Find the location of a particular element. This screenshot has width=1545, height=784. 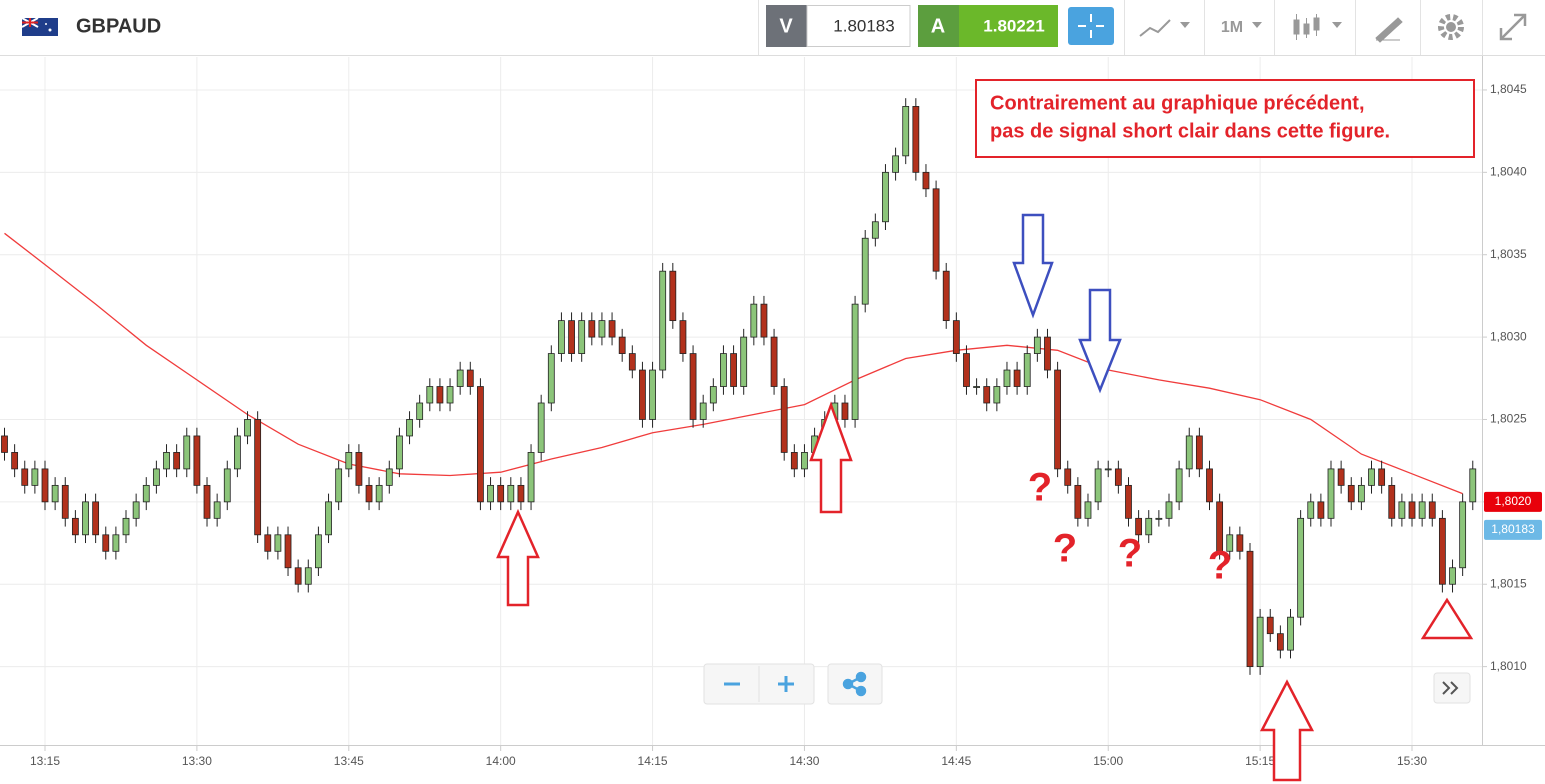

y-tick-label: 1,8045 is located at coordinates (1508, 89).